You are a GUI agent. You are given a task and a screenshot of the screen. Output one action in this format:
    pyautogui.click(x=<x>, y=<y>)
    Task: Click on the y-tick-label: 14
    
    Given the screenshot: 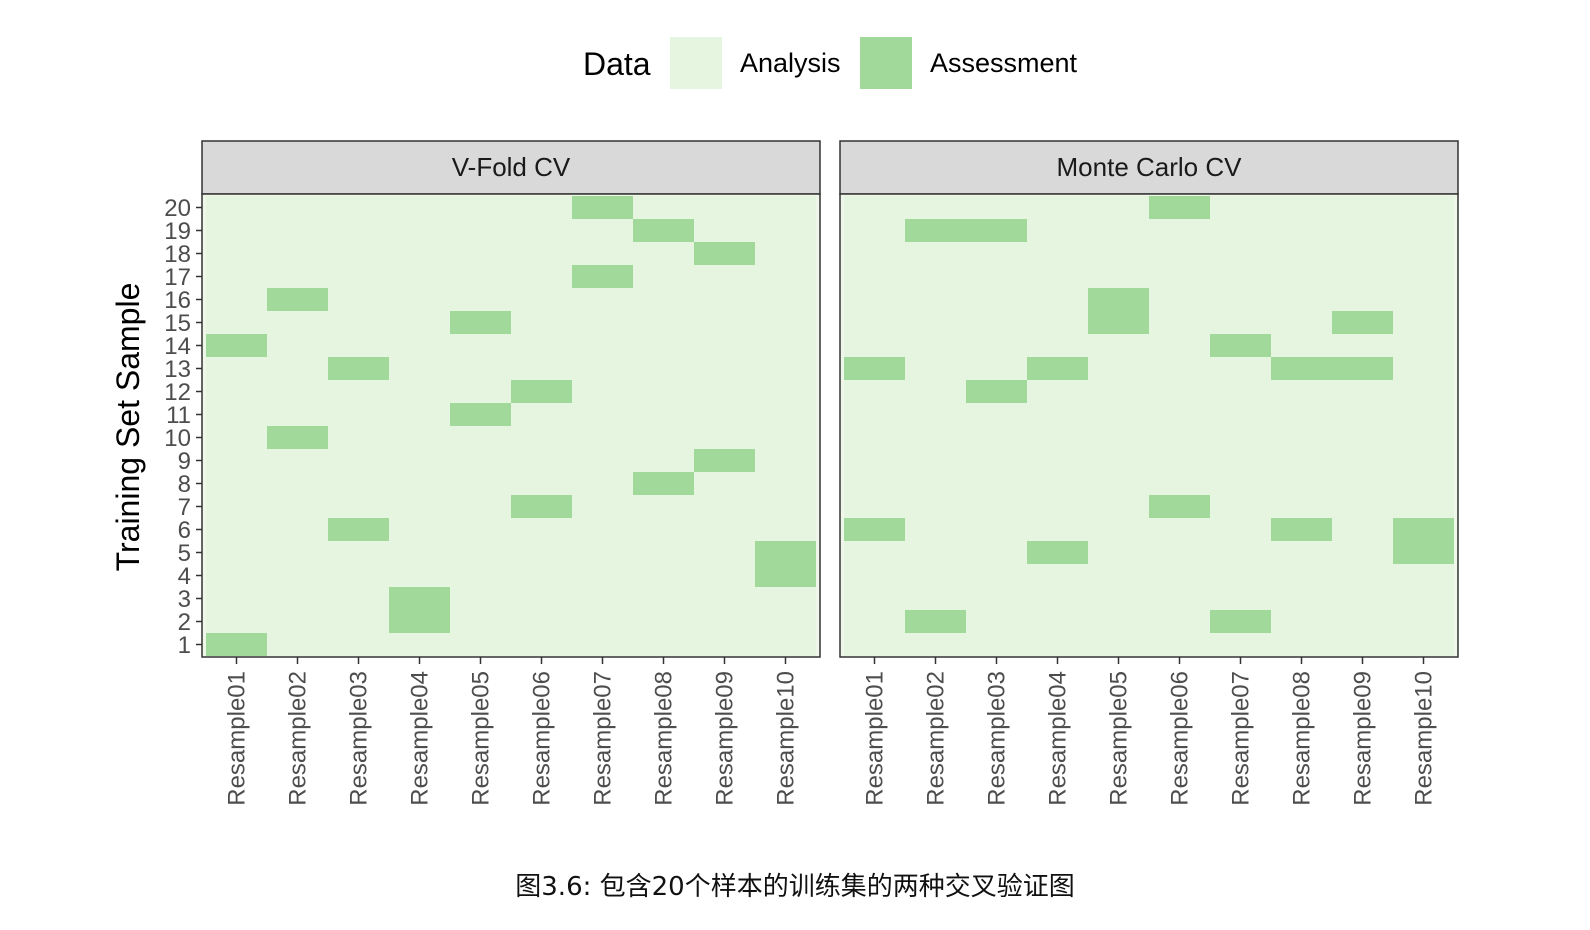 What is the action you would take?
    pyautogui.click(x=177, y=346)
    